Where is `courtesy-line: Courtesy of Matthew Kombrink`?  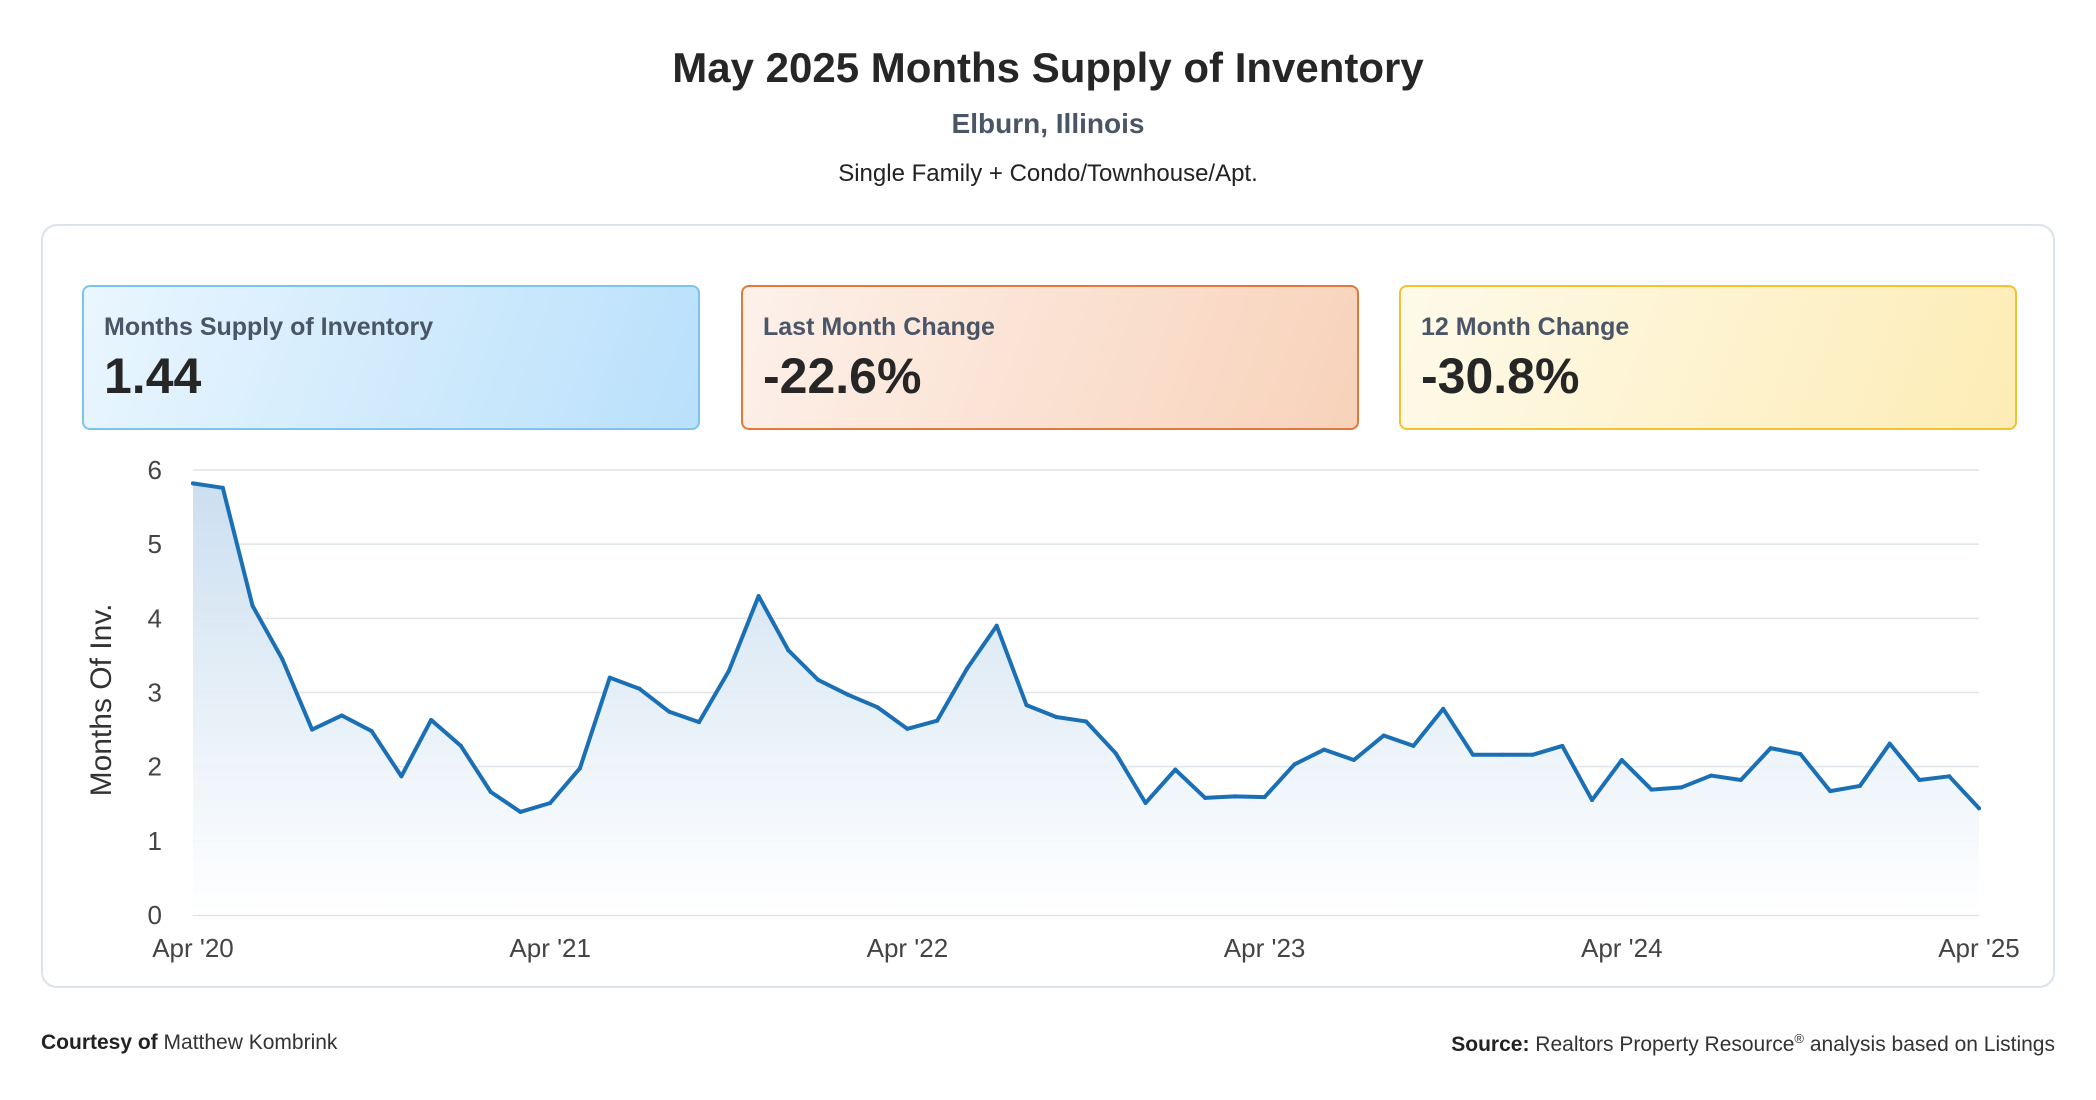
courtesy-line: Courtesy of Matthew Kombrink is located at coordinates (189, 1043).